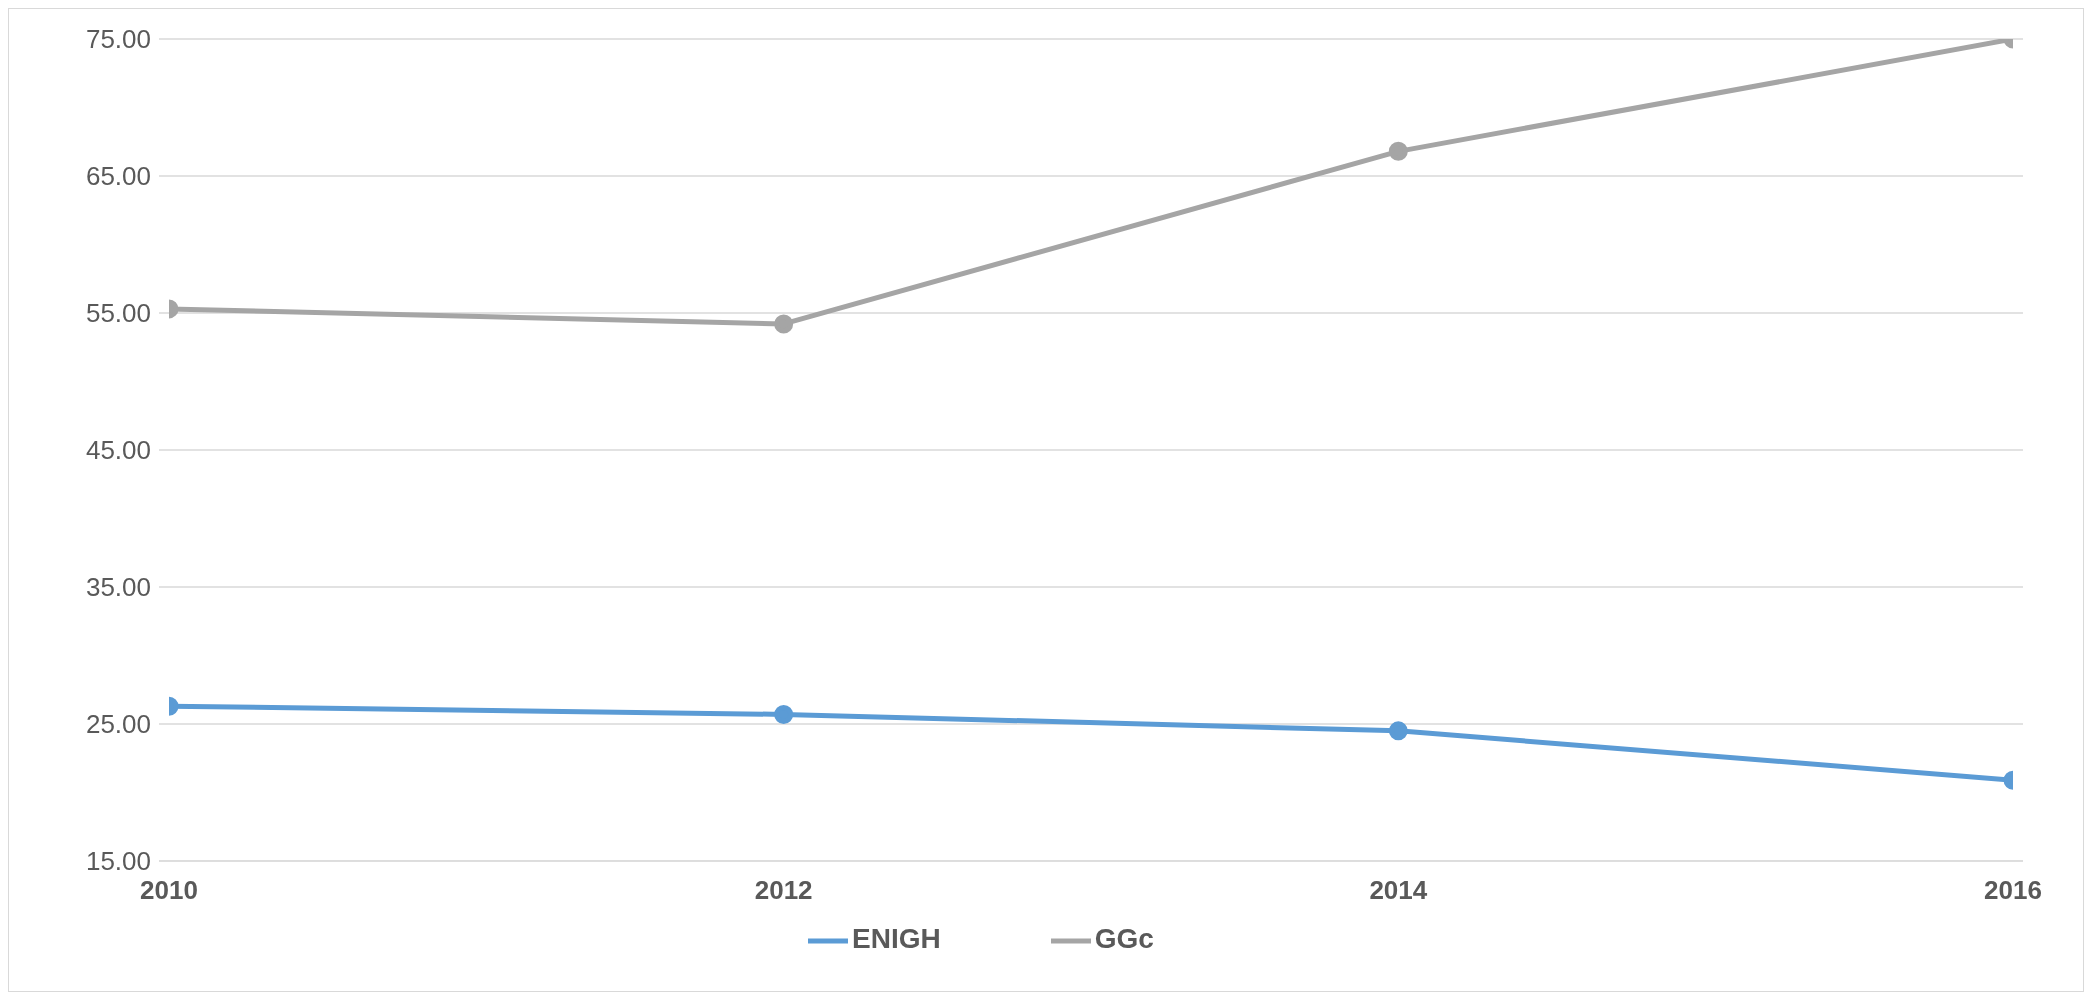  What do you see at coordinates (1124, 939) in the screenshot?
I see `legend-label: GGc` at bounding box center [1124, 939].